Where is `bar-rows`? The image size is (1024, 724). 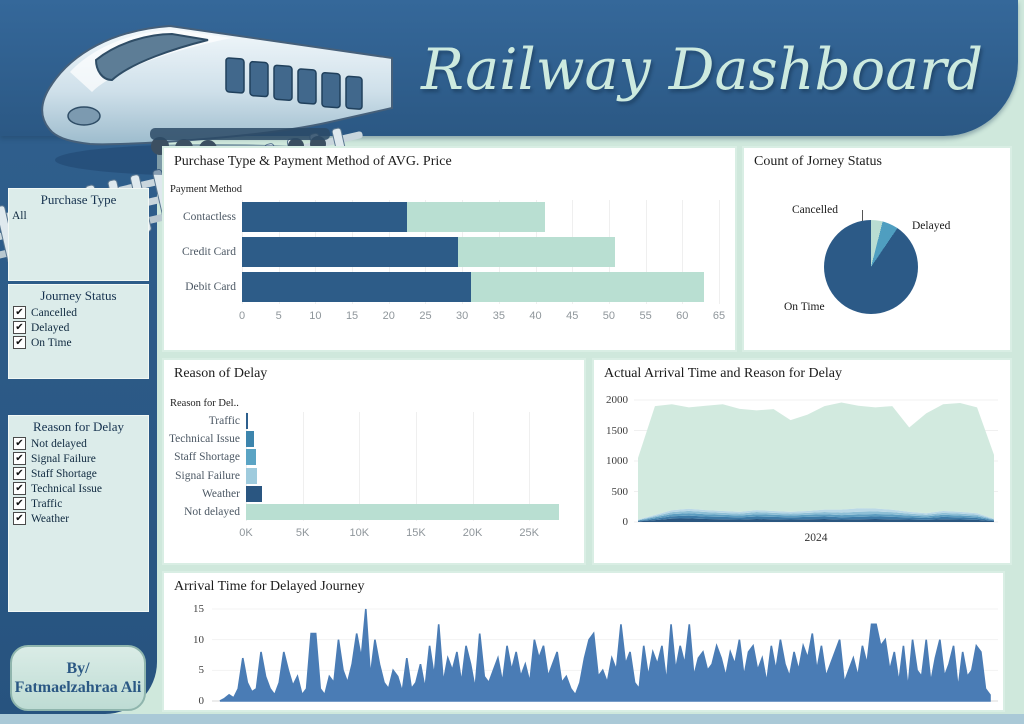 bar-rows is located at coordinates (480, 252).